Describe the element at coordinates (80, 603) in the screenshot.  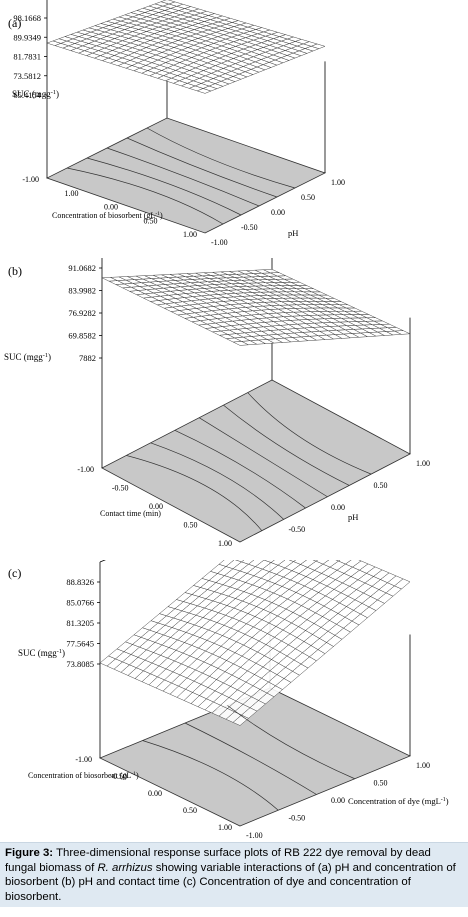
I see `z-tick-label: 85.0766` at that location.